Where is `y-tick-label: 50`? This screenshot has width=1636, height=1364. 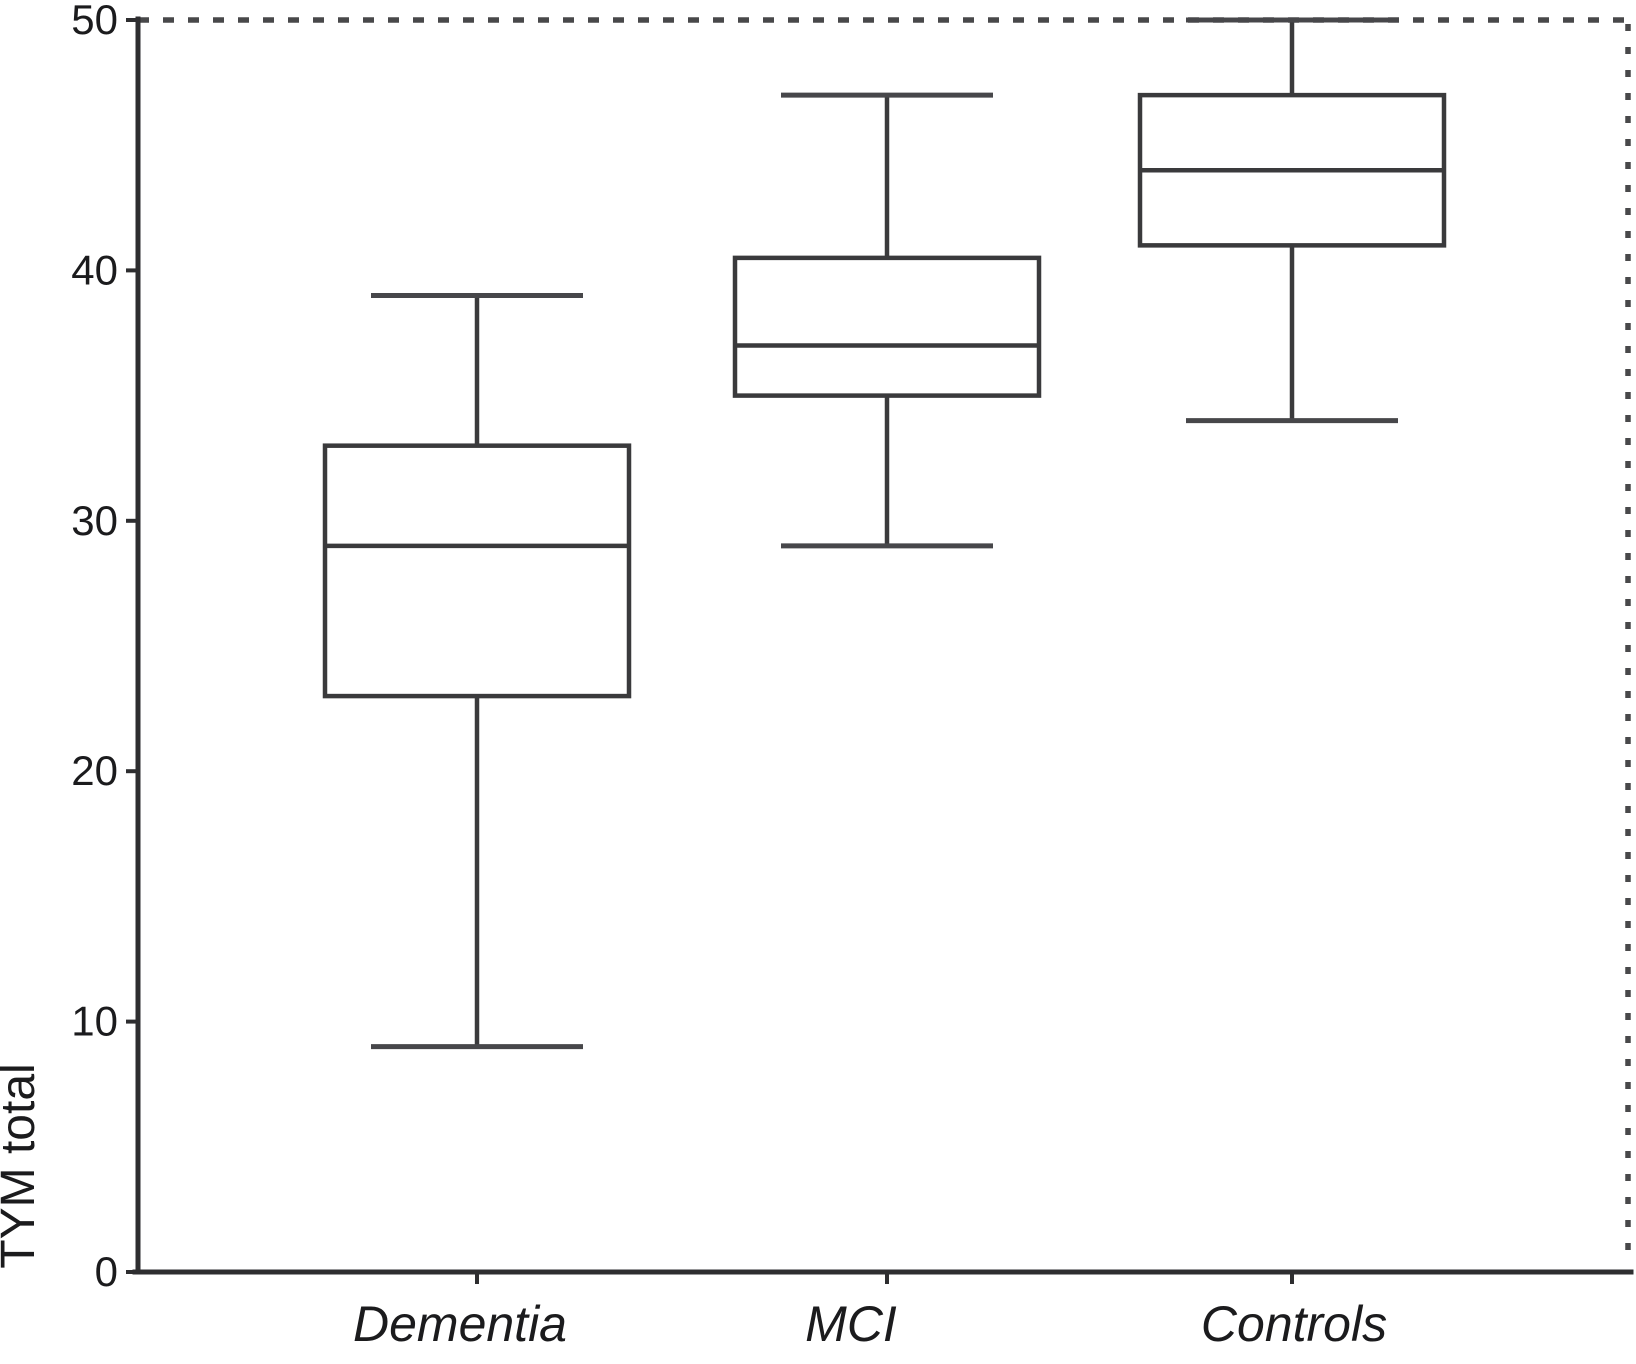 y-tick-label: 50 is located at coordinates (94, 21).